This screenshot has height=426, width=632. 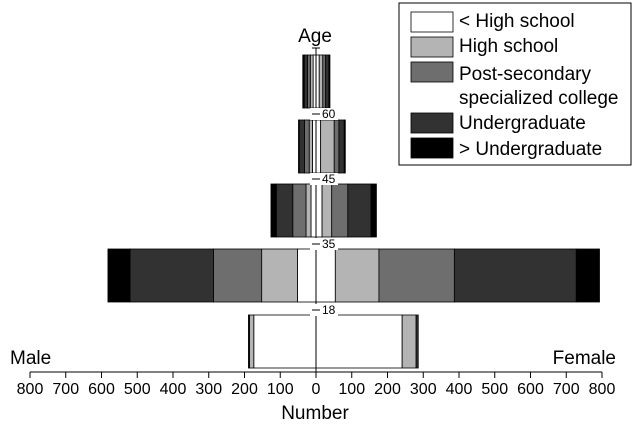 I want to click on x-tick-label-8: 0, so click(x=316, y=389).